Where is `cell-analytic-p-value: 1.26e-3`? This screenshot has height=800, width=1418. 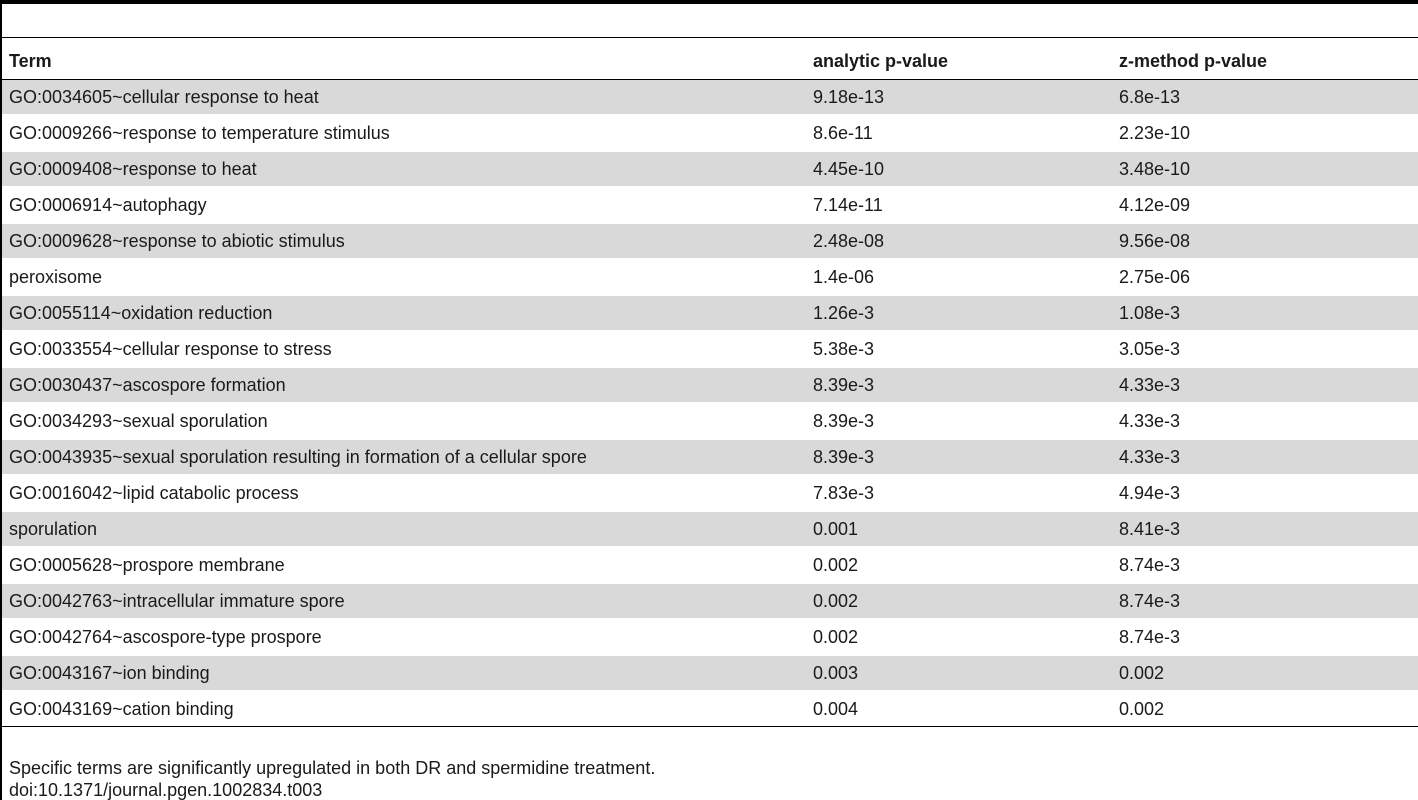
cell-analytic-p-value: 1.26e-3 is located at coordinates (959, 313).